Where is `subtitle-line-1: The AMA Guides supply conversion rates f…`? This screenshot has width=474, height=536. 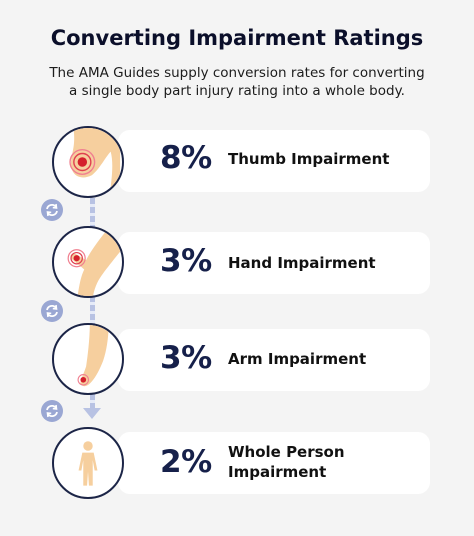
subtitle-line-1: The AMA Guides supply conversion rates f… is located at coordinates (237, 73).